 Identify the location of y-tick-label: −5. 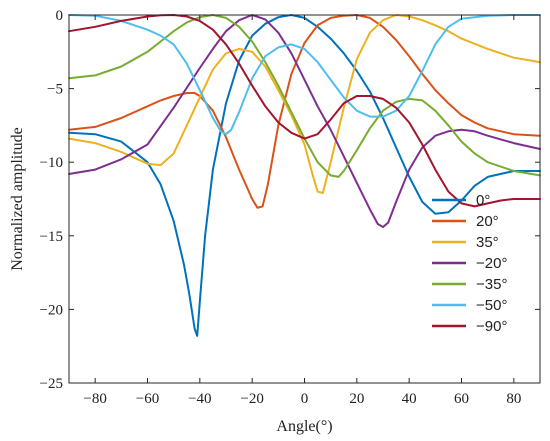
(55, 90).